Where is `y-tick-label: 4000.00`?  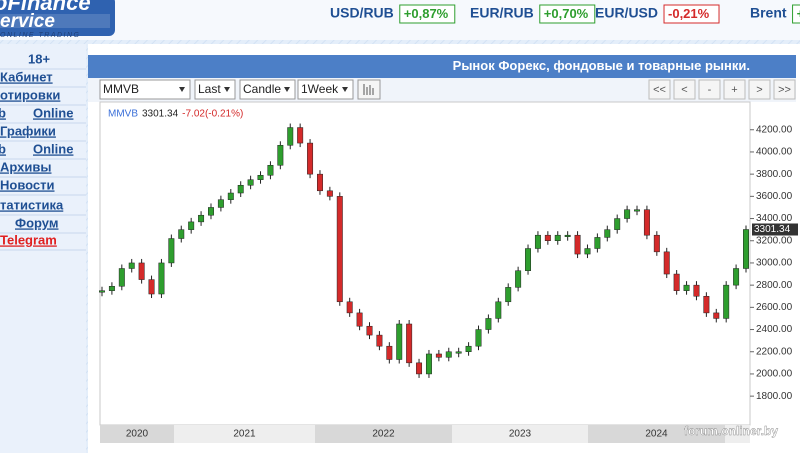 y-tick-label: 4000.00 is located at coordinates (774, 152).